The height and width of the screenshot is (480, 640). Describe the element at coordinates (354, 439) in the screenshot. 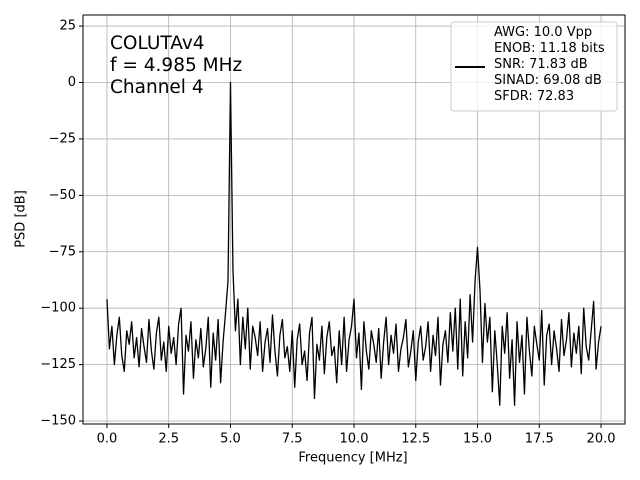

I see `x-tick-label: 10.0` at that location.